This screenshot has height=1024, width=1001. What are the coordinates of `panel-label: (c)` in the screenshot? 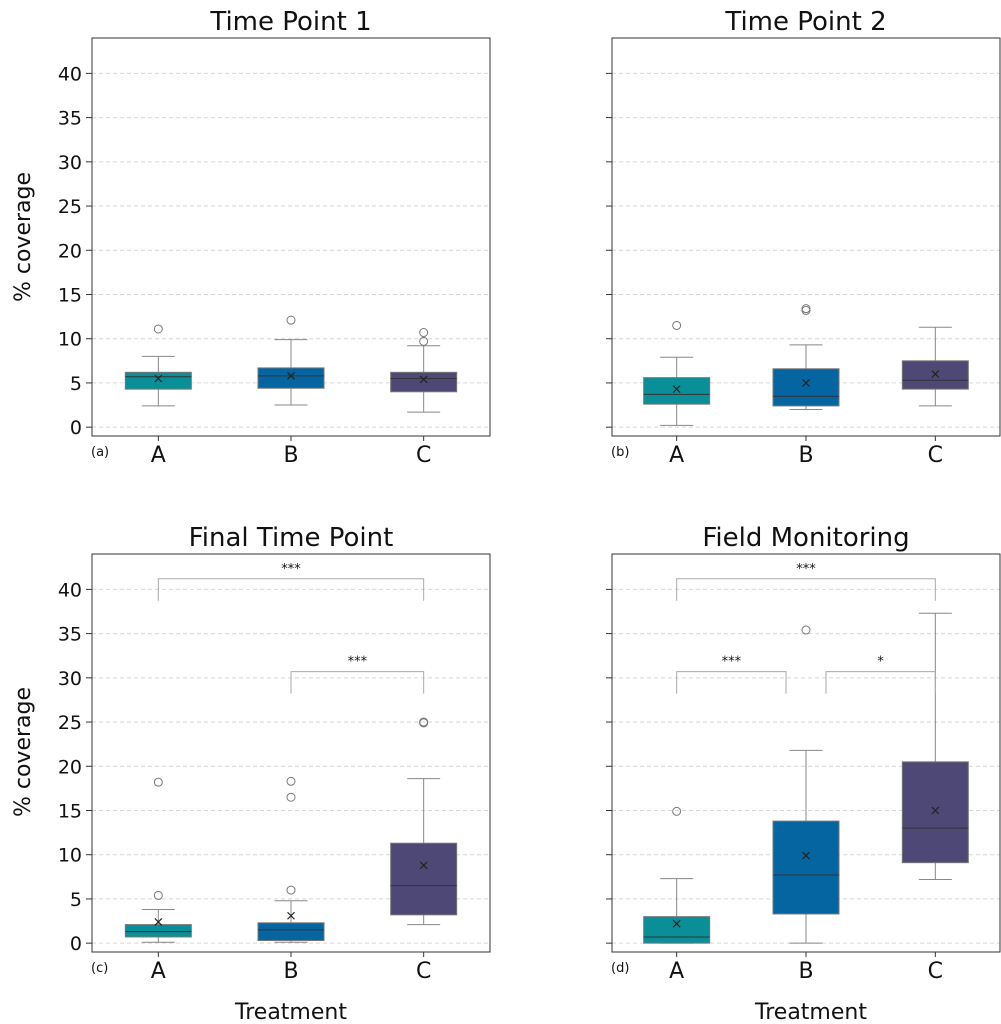 It's located at (99, 968).